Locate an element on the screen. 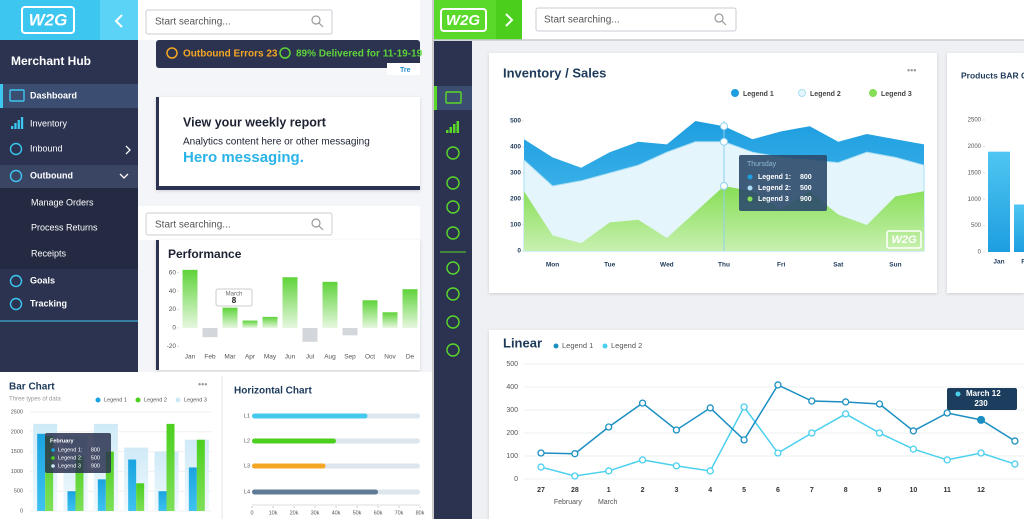 The image size is (1024, 519). y-tick-label: 0 is located at coordinates (980, 253).